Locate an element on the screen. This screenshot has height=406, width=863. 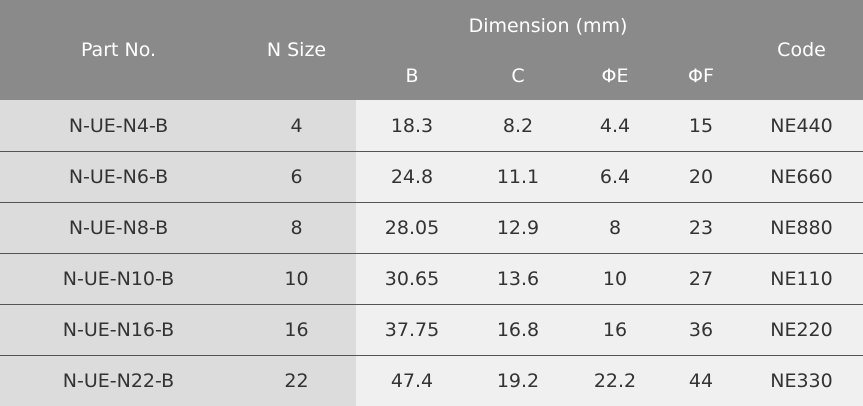
body-cell: N-UE-N6-B is located at coordinates (118, 176).